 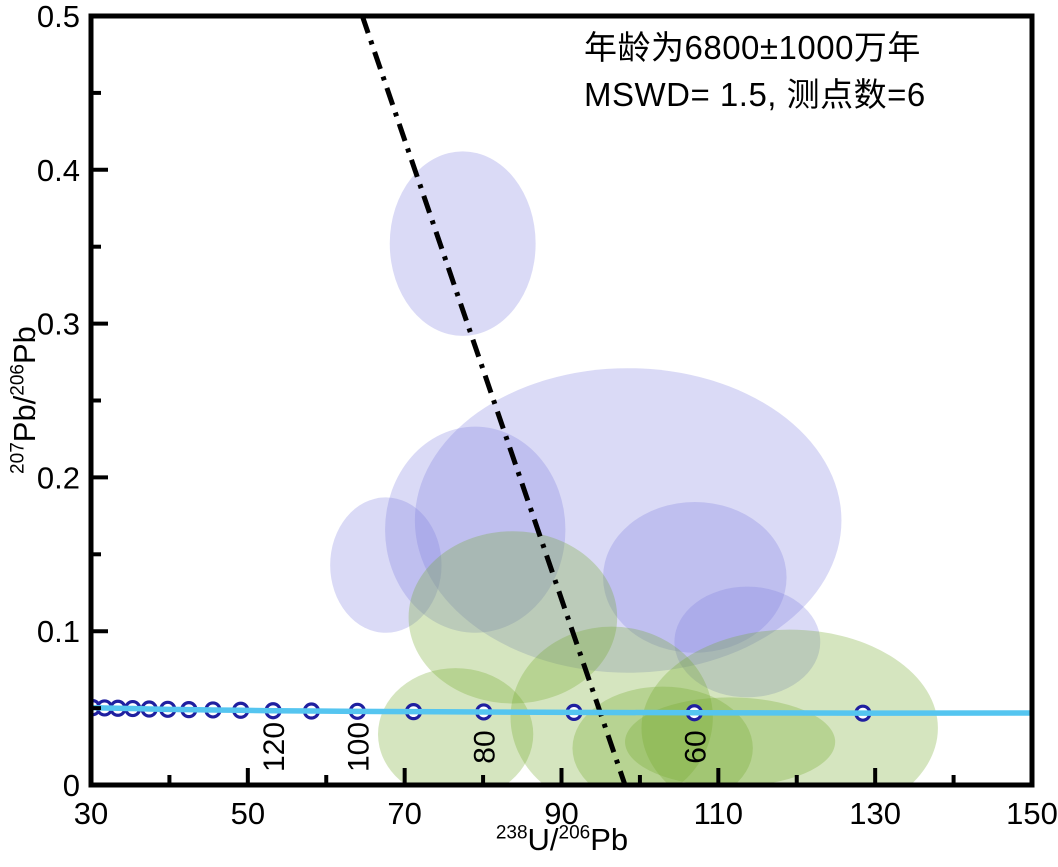 What do you see at coordinates (1032, 813) in the screenshot?
I see `x-tick-label: 150` at bounding box center [1032, 813].